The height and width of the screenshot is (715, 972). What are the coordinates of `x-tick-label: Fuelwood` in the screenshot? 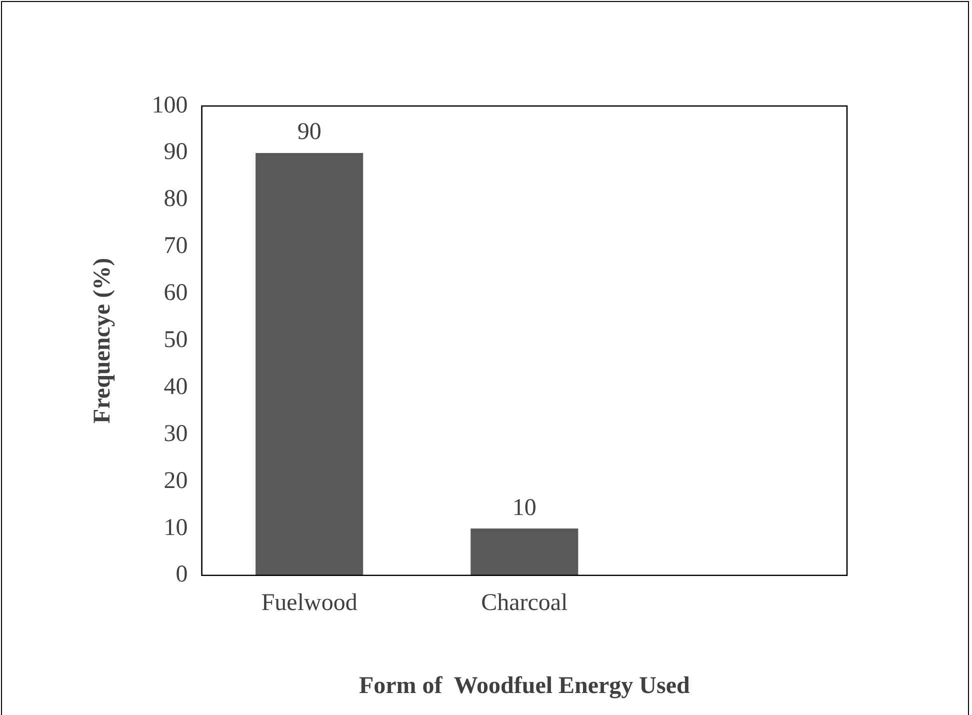 It's located at (309, 603).